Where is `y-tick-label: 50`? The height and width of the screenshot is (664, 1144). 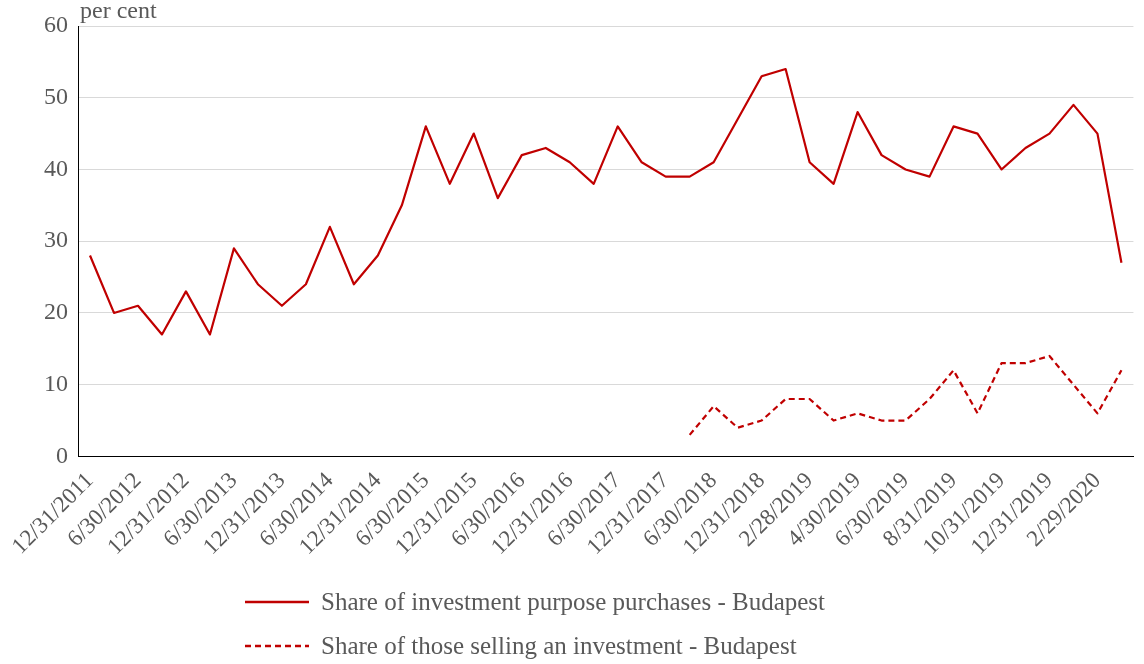 y-tick-label: 50 is located at coordinates (56, 96).